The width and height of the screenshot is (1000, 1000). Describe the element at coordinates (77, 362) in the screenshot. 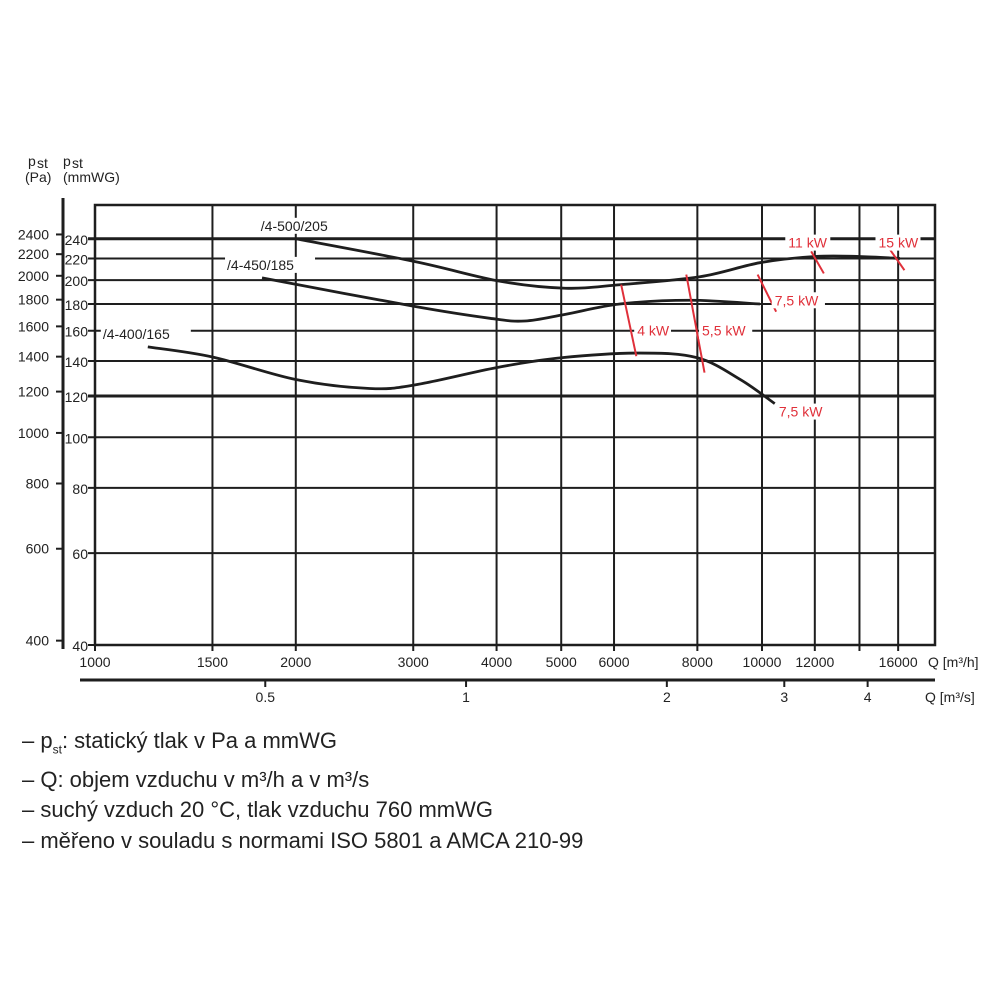

I see `y-tick-label-mmwg: 140` at that location.